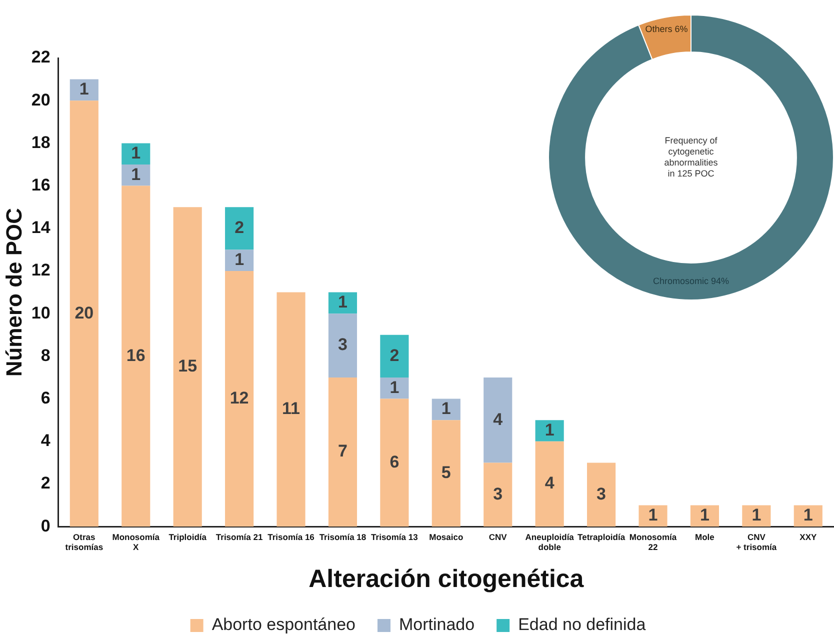 This screenshot has width=834, height=644. What do you see at coordinates (41, 228) in the screenshot?
I see `y-tick-label: 14` at bounding box center [41, 228].